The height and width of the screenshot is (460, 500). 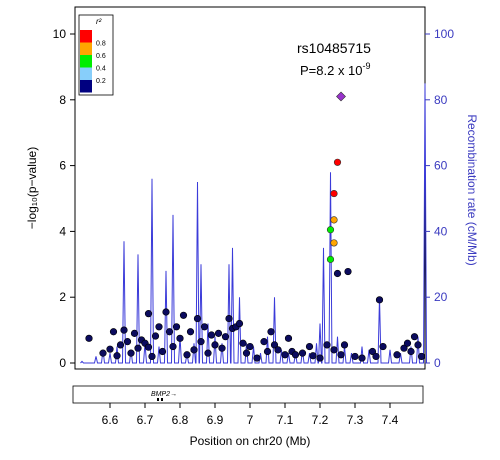 What do you see at coordinates (164, 394) in the screenshot?
I see `gene-label: BMP2→` at bounding box center [164, 394].